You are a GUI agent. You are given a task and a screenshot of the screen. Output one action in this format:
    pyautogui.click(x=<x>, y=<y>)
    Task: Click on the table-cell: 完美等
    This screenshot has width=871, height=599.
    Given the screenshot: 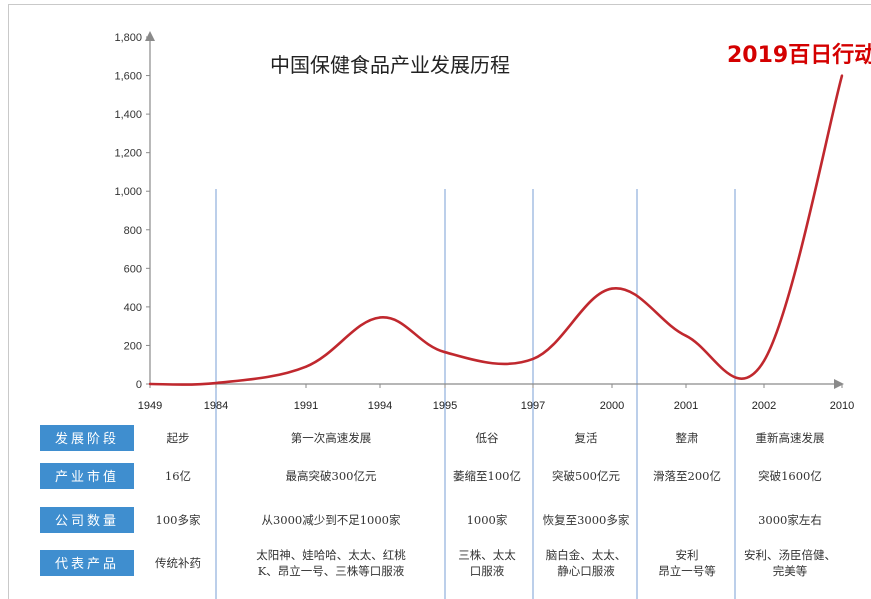 What is the action you would take?
    pyautogui.click(x=790, y=571)
    